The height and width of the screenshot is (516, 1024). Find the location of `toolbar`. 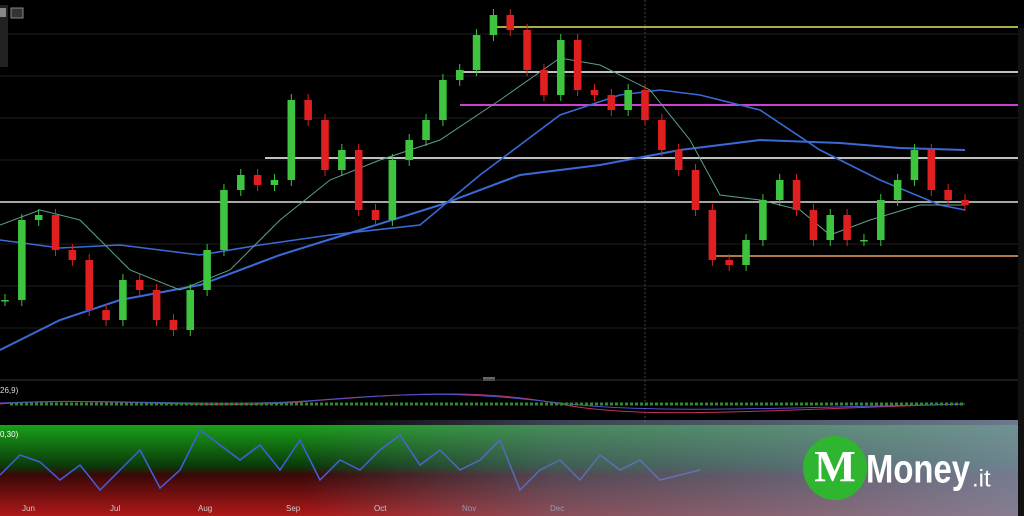

toolbar is located at coordinates (4, 36).